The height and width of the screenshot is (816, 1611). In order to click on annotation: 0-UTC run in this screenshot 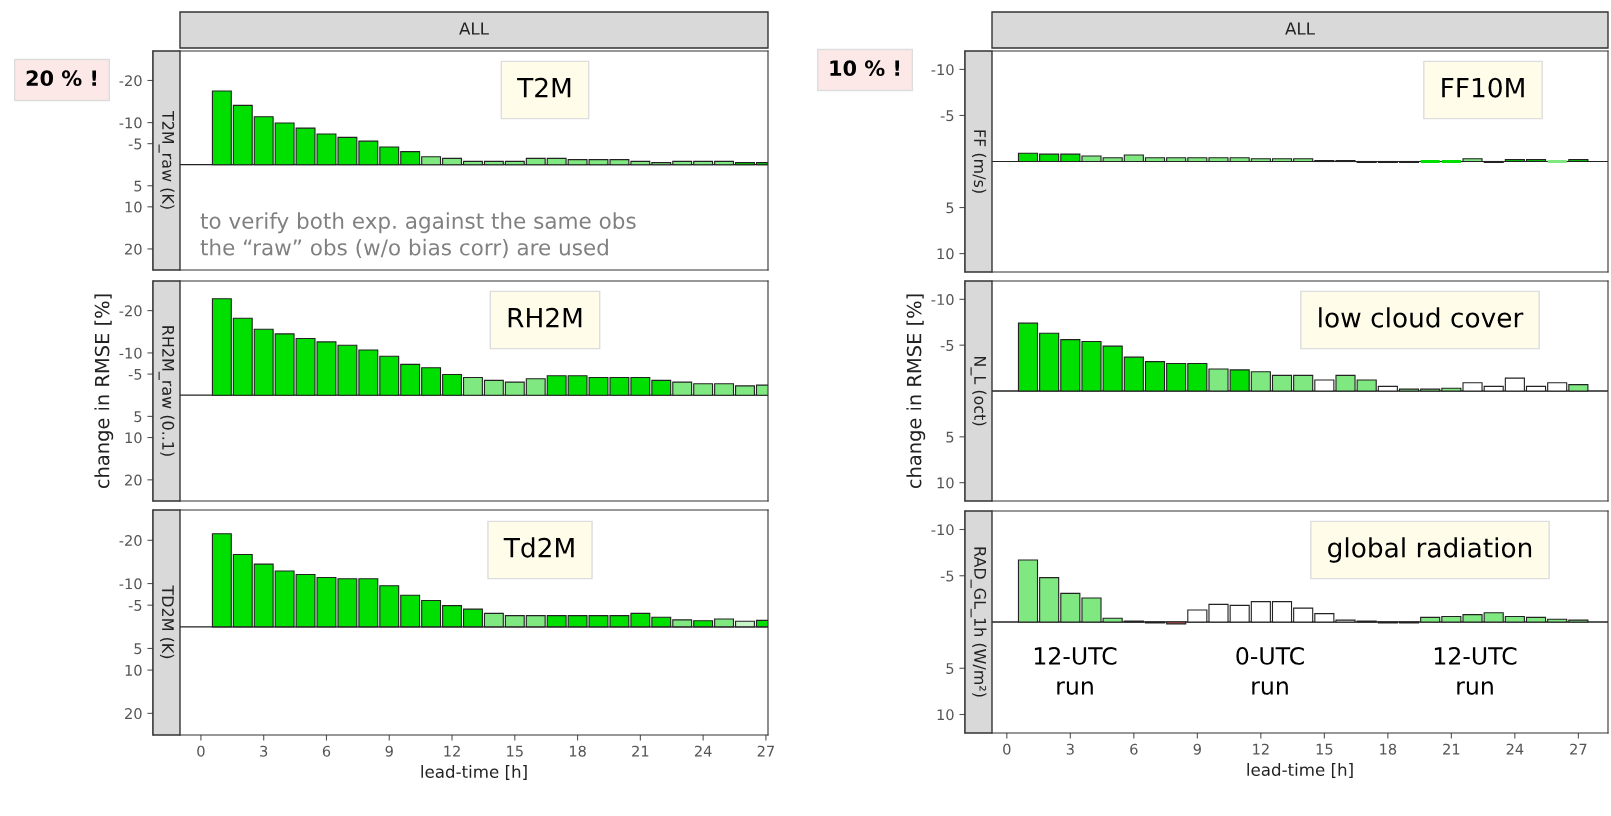, I will do `click(1270, 670)`.